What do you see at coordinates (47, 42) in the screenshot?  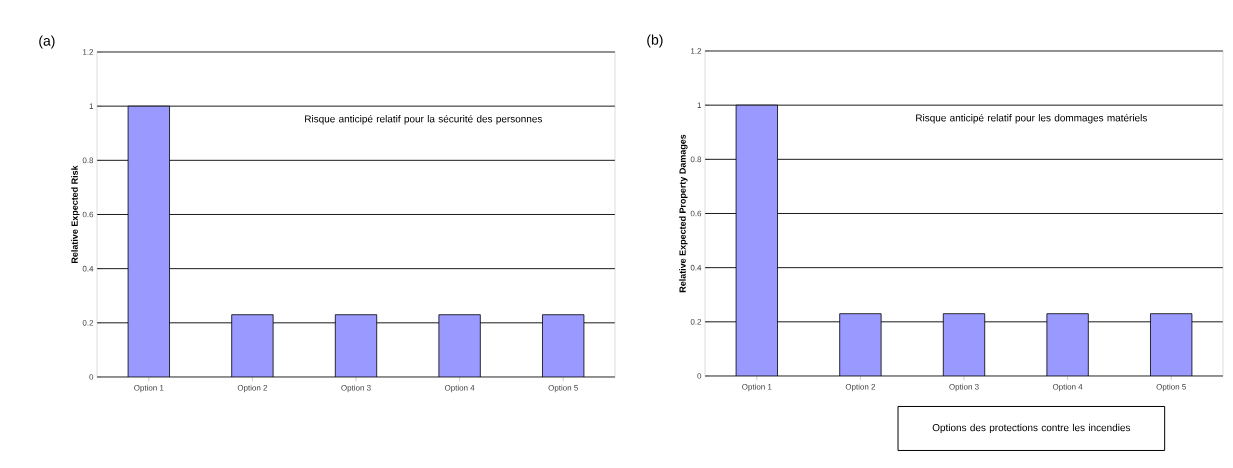 I see `chart-title: (a)` at bounding box center [47, 42].